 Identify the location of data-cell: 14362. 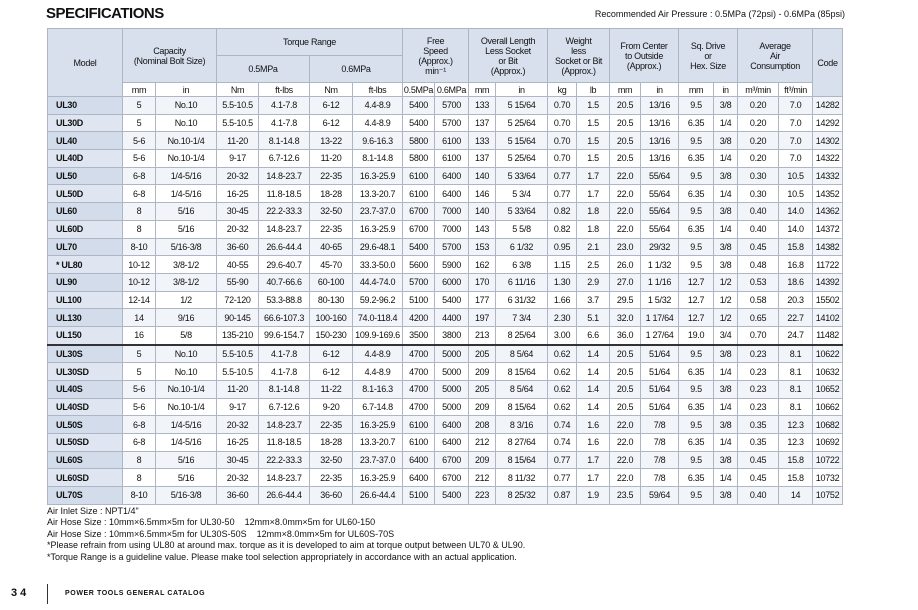
(828, 211).